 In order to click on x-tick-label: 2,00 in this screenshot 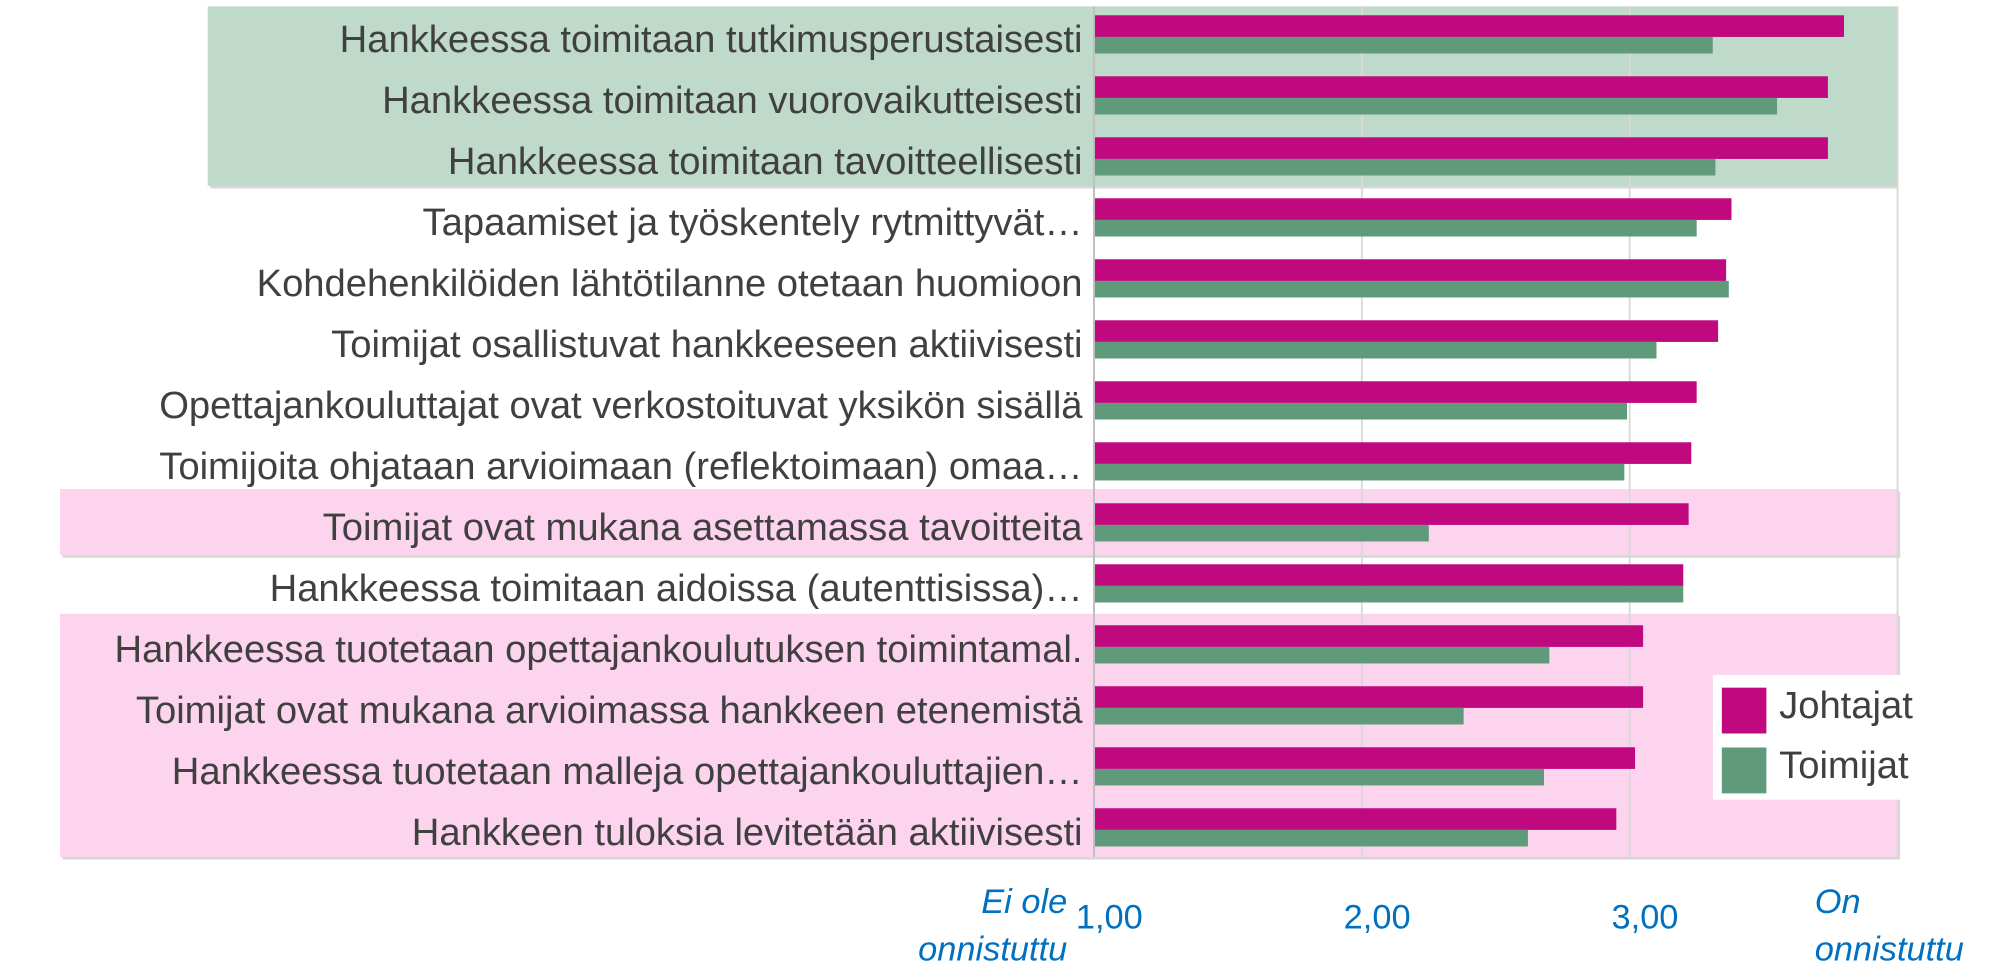, I will do `click(1377, 918)`.